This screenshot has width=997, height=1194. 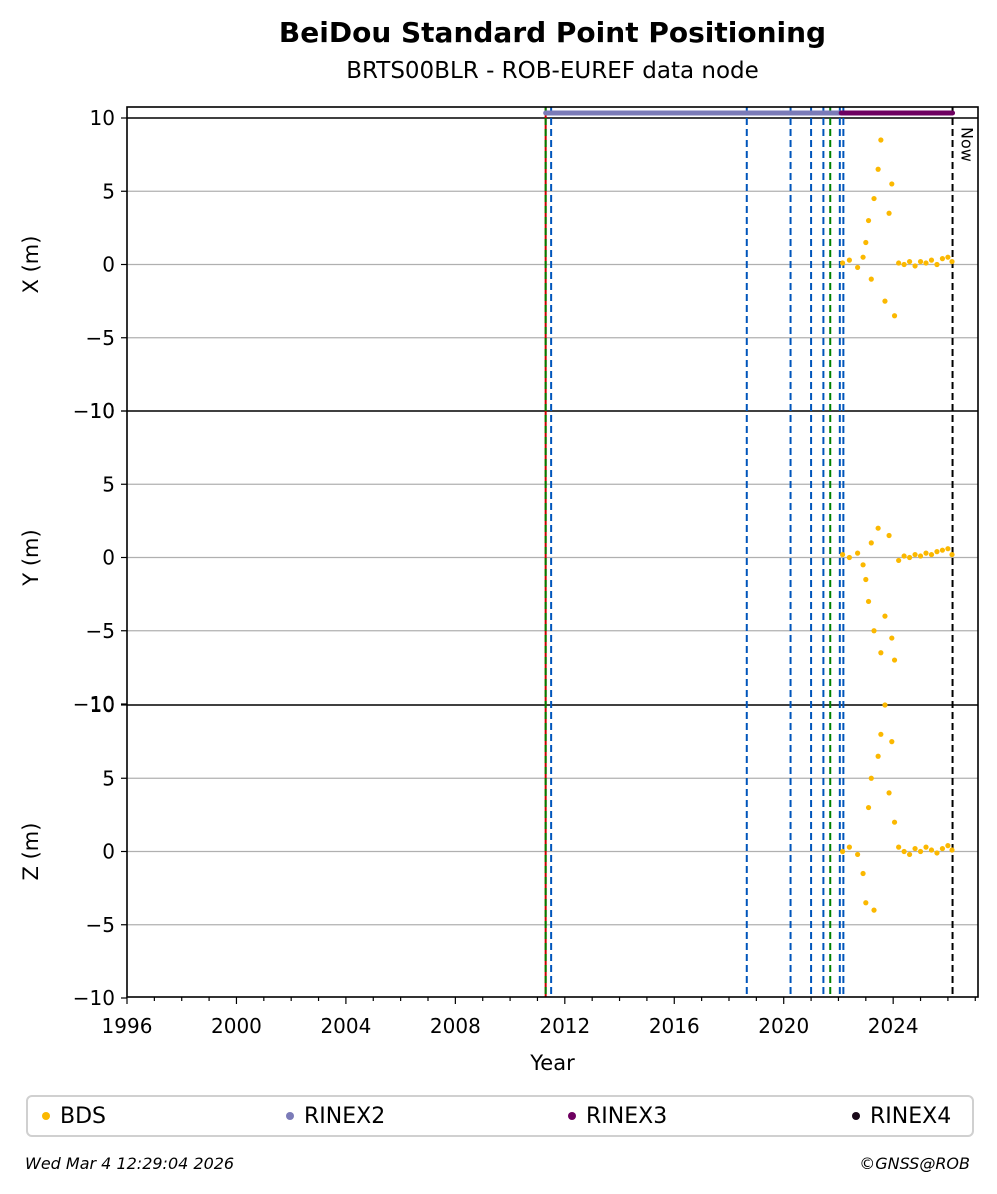 What do you see at coordinates (345, 1026) in the screenshot?
I see `x-tick-label: 2004` at bounding box center [345, 1026].